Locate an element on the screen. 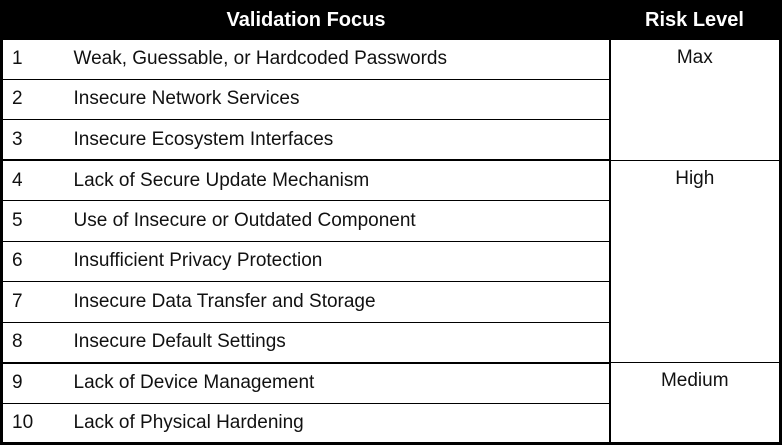 The image size is (782, 445). risk-level-cell: Max is located at coordinates (695, 99).